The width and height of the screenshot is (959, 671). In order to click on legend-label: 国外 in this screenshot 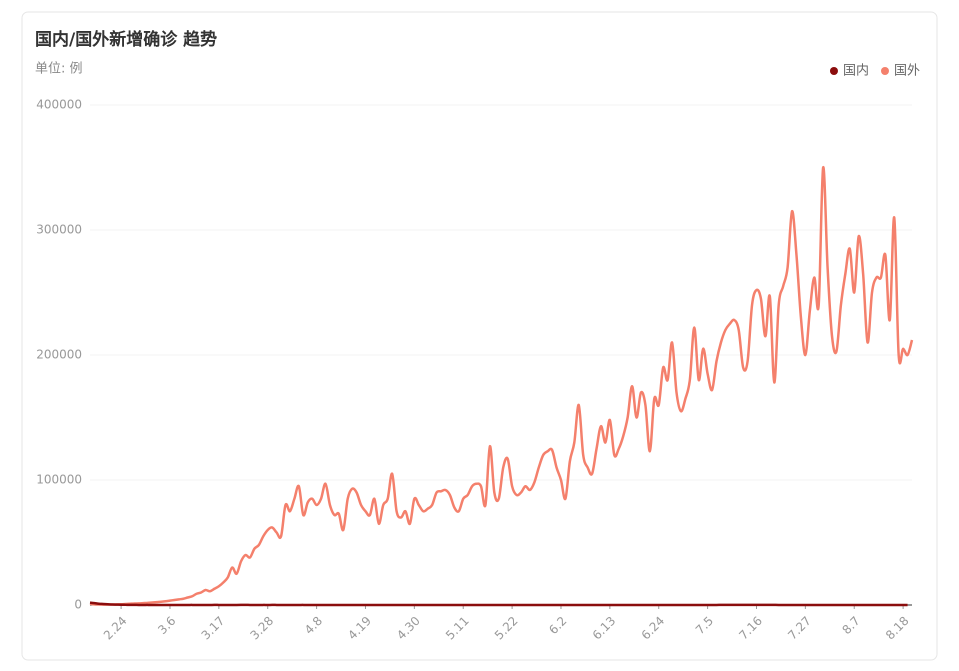, I will do `click(907, 71)`.